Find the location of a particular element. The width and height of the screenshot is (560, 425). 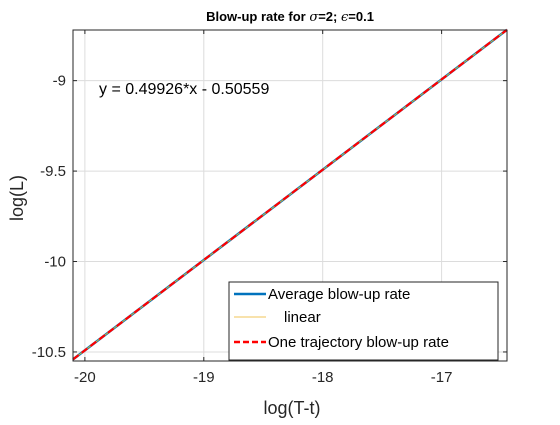

legend-box is located at coordinates (363, 321).